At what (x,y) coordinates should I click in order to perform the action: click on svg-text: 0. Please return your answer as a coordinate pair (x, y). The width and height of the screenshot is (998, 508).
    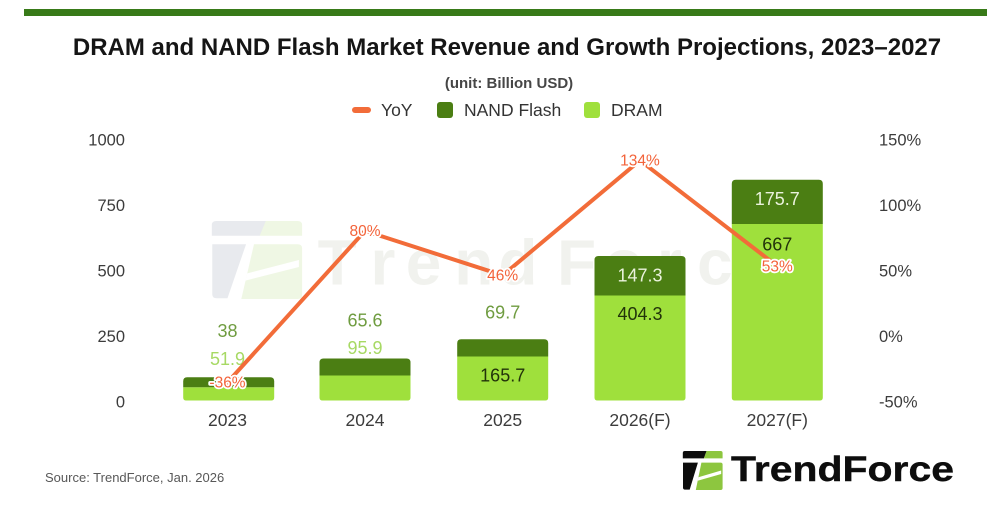
    Looking at the image, I should click on (120, 402).